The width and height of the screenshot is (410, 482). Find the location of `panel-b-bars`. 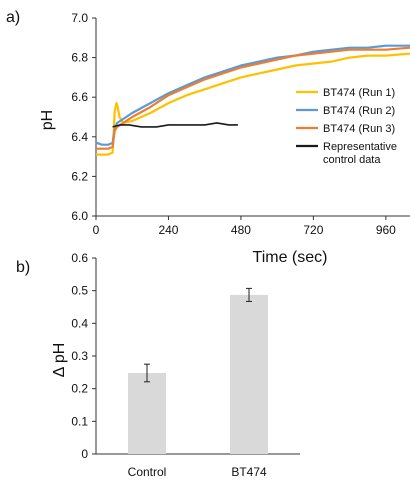

panel-b-bars is located at coordinates (198, 370).